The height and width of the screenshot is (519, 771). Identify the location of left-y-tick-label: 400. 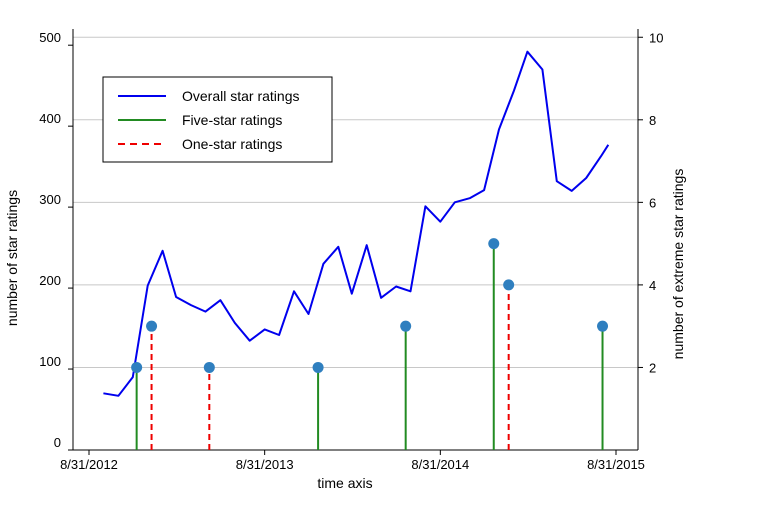
(50, 118).